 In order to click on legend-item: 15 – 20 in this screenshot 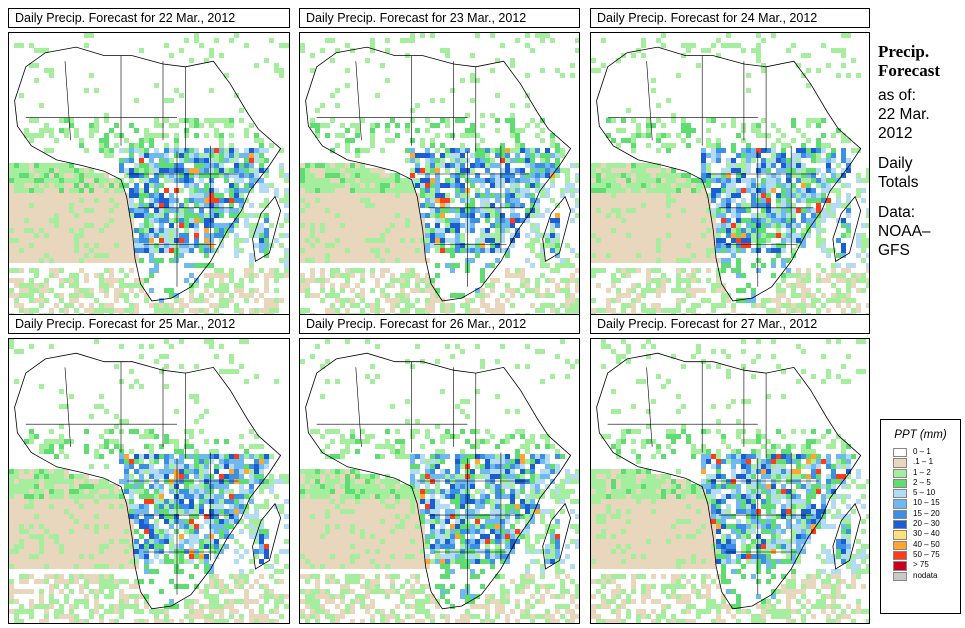, I will do `click(920, 514)`.